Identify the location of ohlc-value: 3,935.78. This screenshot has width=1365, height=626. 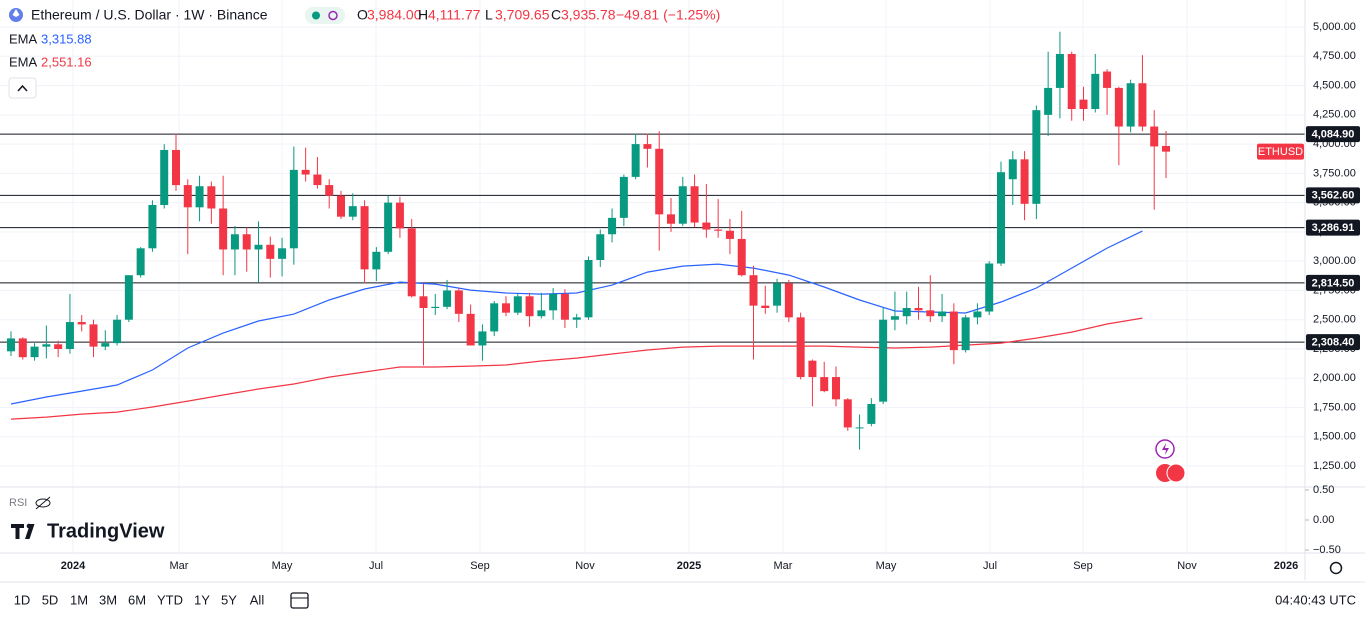
(588, 15).